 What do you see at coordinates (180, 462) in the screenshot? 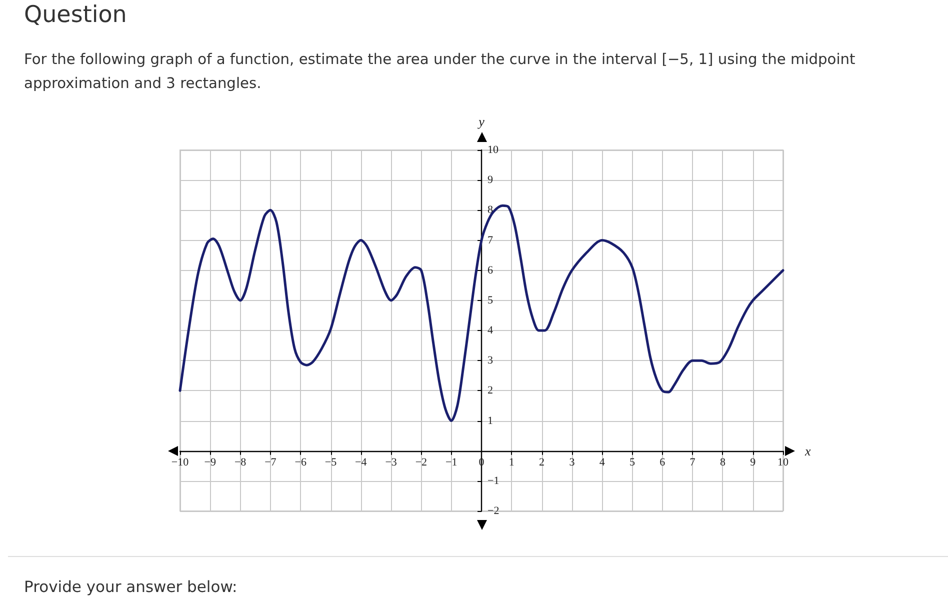
I see `x-tick-label: −10` at bounding box center [180, 462].